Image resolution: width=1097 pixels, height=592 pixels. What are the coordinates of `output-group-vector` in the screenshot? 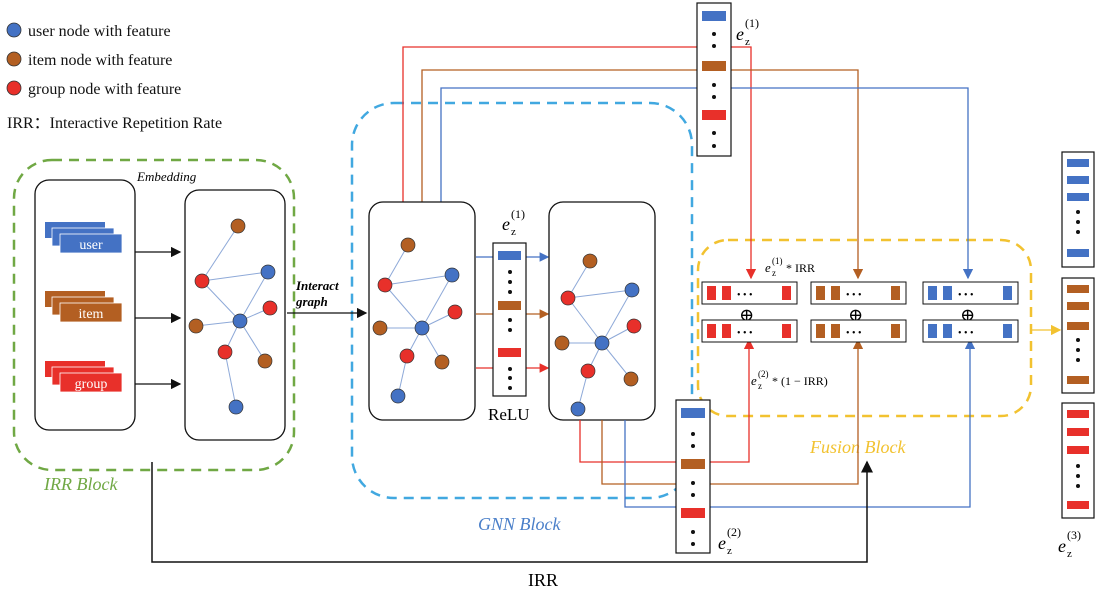 It's located at (1078, 460).